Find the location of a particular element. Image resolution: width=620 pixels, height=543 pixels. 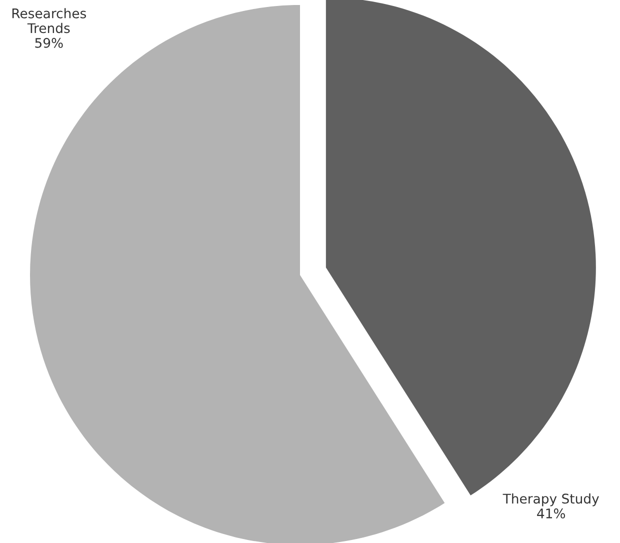

slice-label: Researches Trends is located at coordinates (49, 21).